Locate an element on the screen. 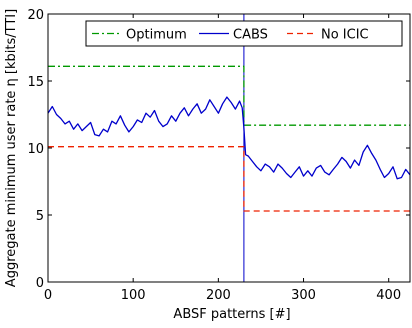 The image size is (412, 328). legend-label-3: No ICIC is located at coordinates (345, 35).